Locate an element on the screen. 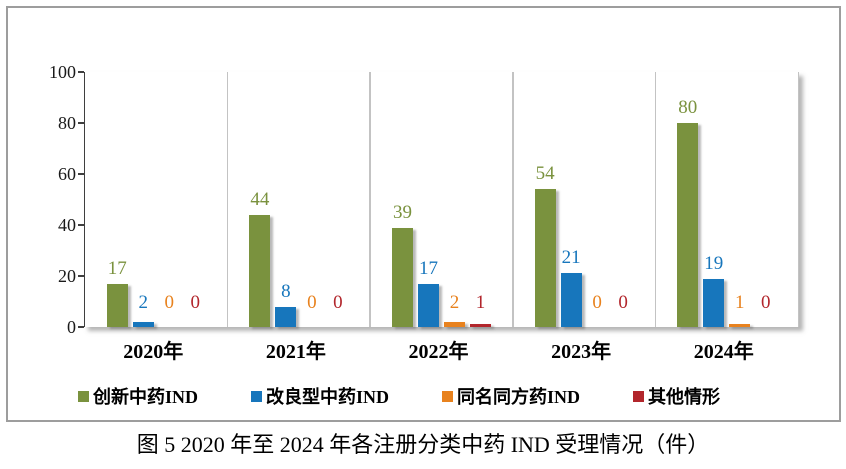 This screenshot has width=846, height=469. bar-value-label: 19 is located at coordinates (714, 263).